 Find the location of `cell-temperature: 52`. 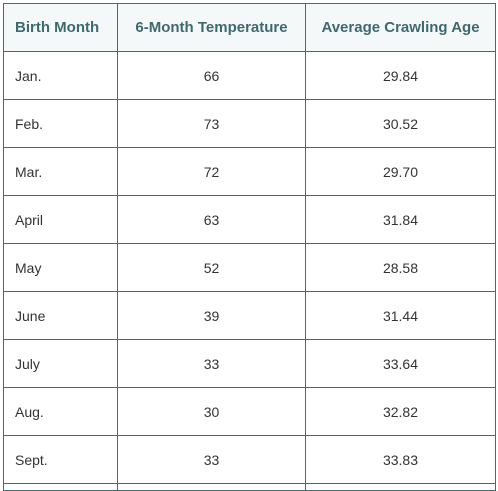

cell-temperature: 52 is located at coordinates (211, 267).